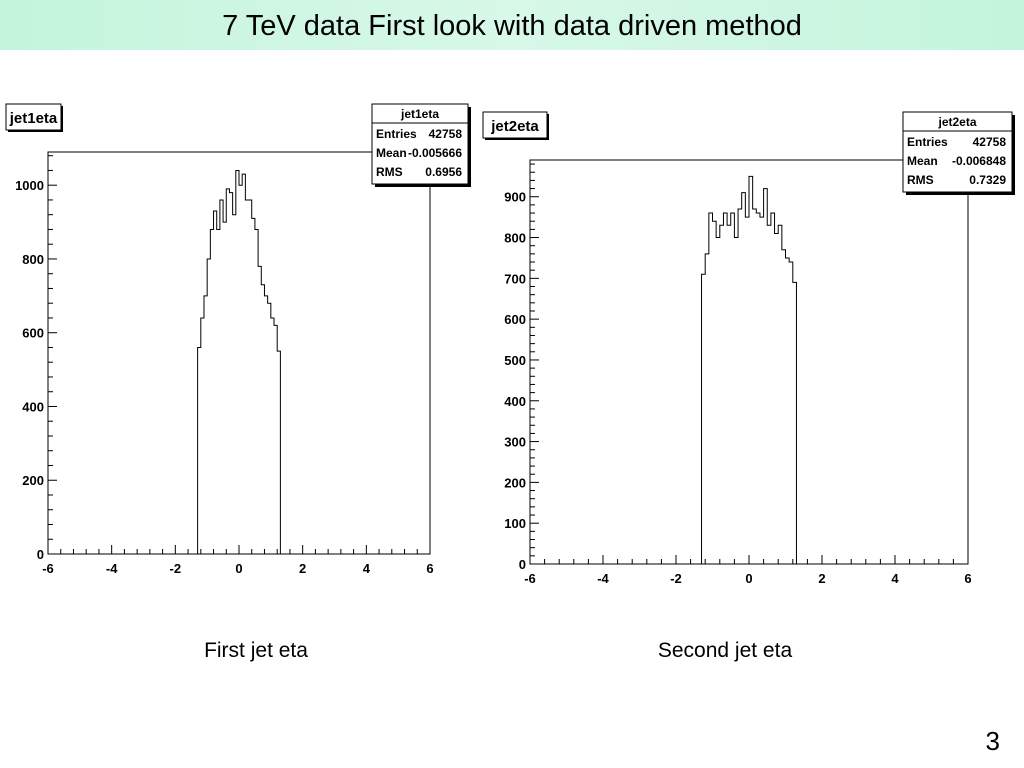 The image size is (1024, 768). I want to click on y-tick-label: 300, so click(515, 442).